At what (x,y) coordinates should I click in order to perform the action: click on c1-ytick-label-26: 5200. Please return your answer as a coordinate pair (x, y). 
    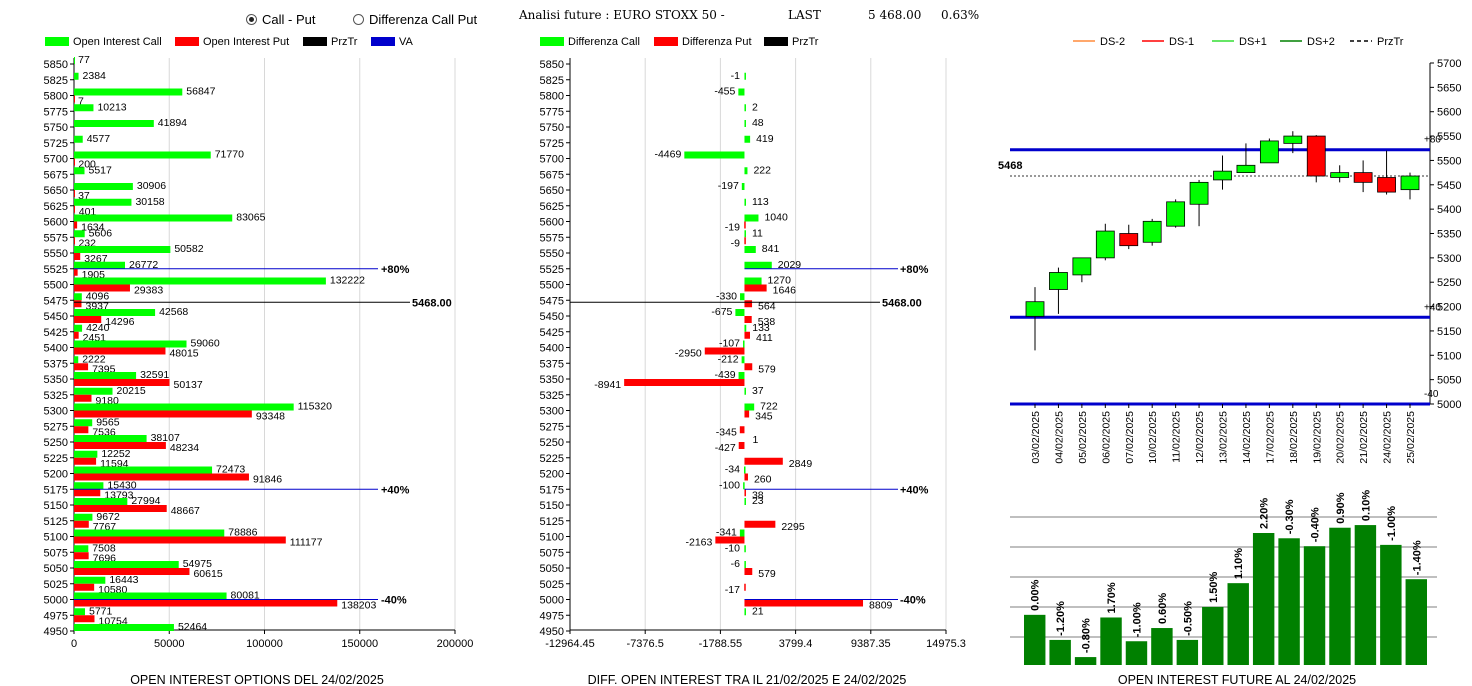
    Looking at the image, I should click on (56, 475).